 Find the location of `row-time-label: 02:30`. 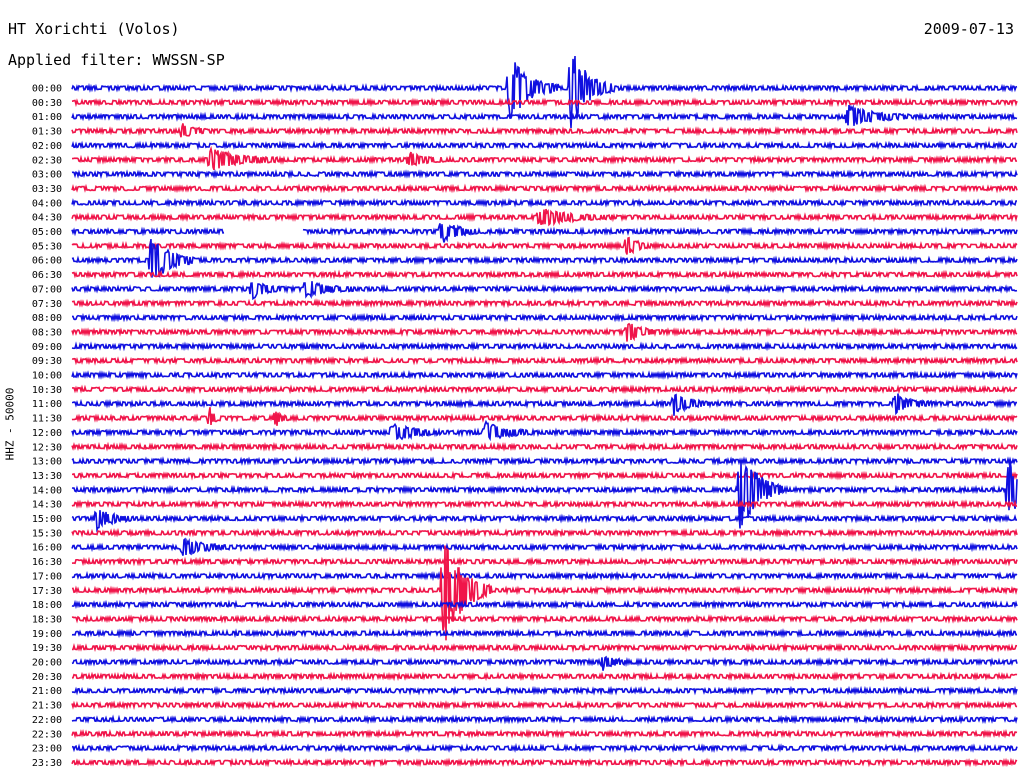

row-time-label: 02:30 is located at coordinates (47, 160).